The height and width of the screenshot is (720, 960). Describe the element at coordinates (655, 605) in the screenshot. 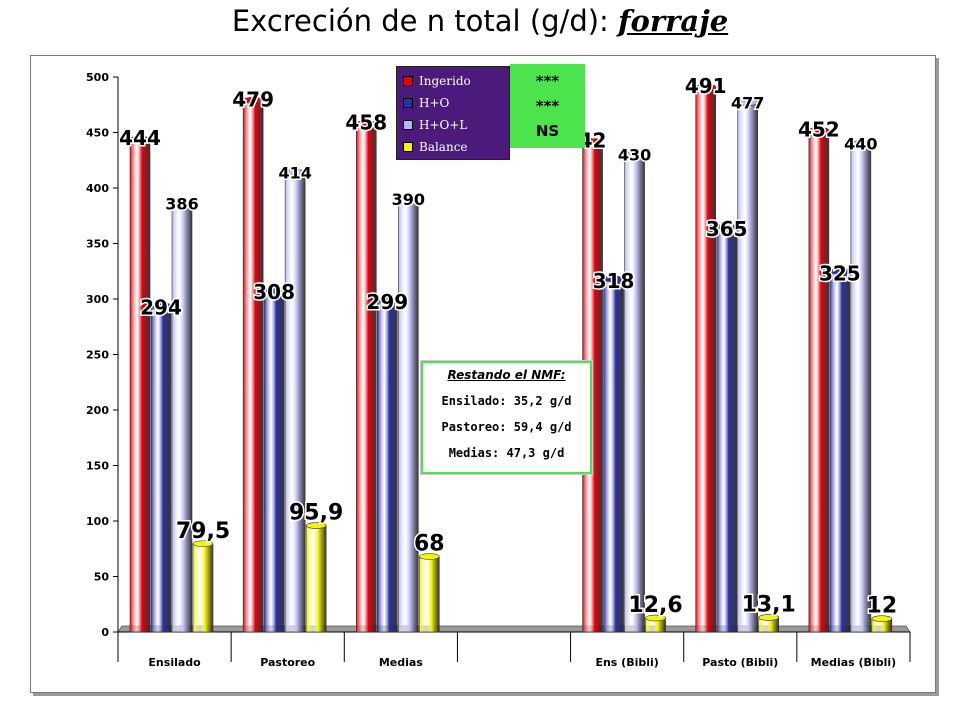

I see `data-label: 12,6` at that location.